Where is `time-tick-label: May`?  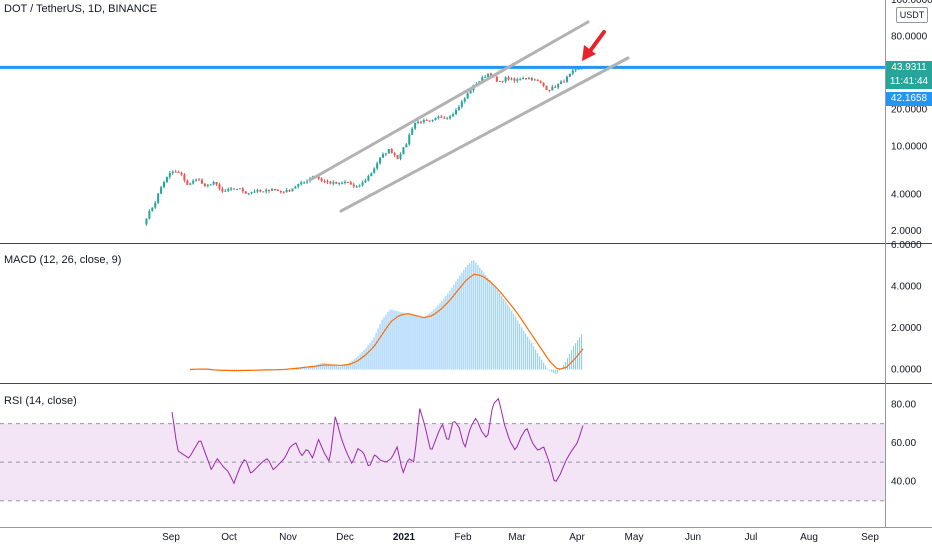 time-tick-label: May is located at coordinates (634, 537).